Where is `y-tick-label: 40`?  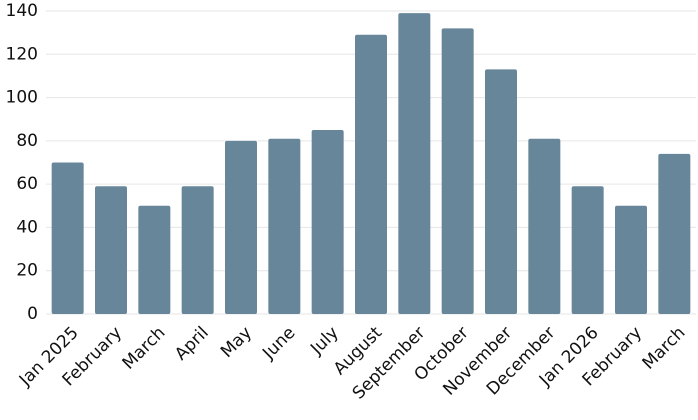
y-tick-label: 40 is located at coordinates (27, 227).